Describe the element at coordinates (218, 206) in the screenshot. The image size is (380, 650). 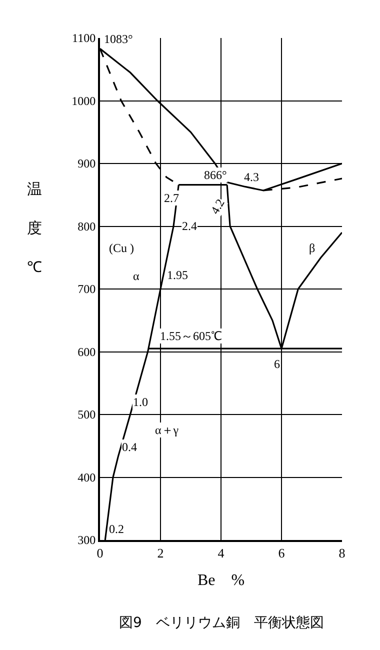
I see `annotation: 4.2` at that location.